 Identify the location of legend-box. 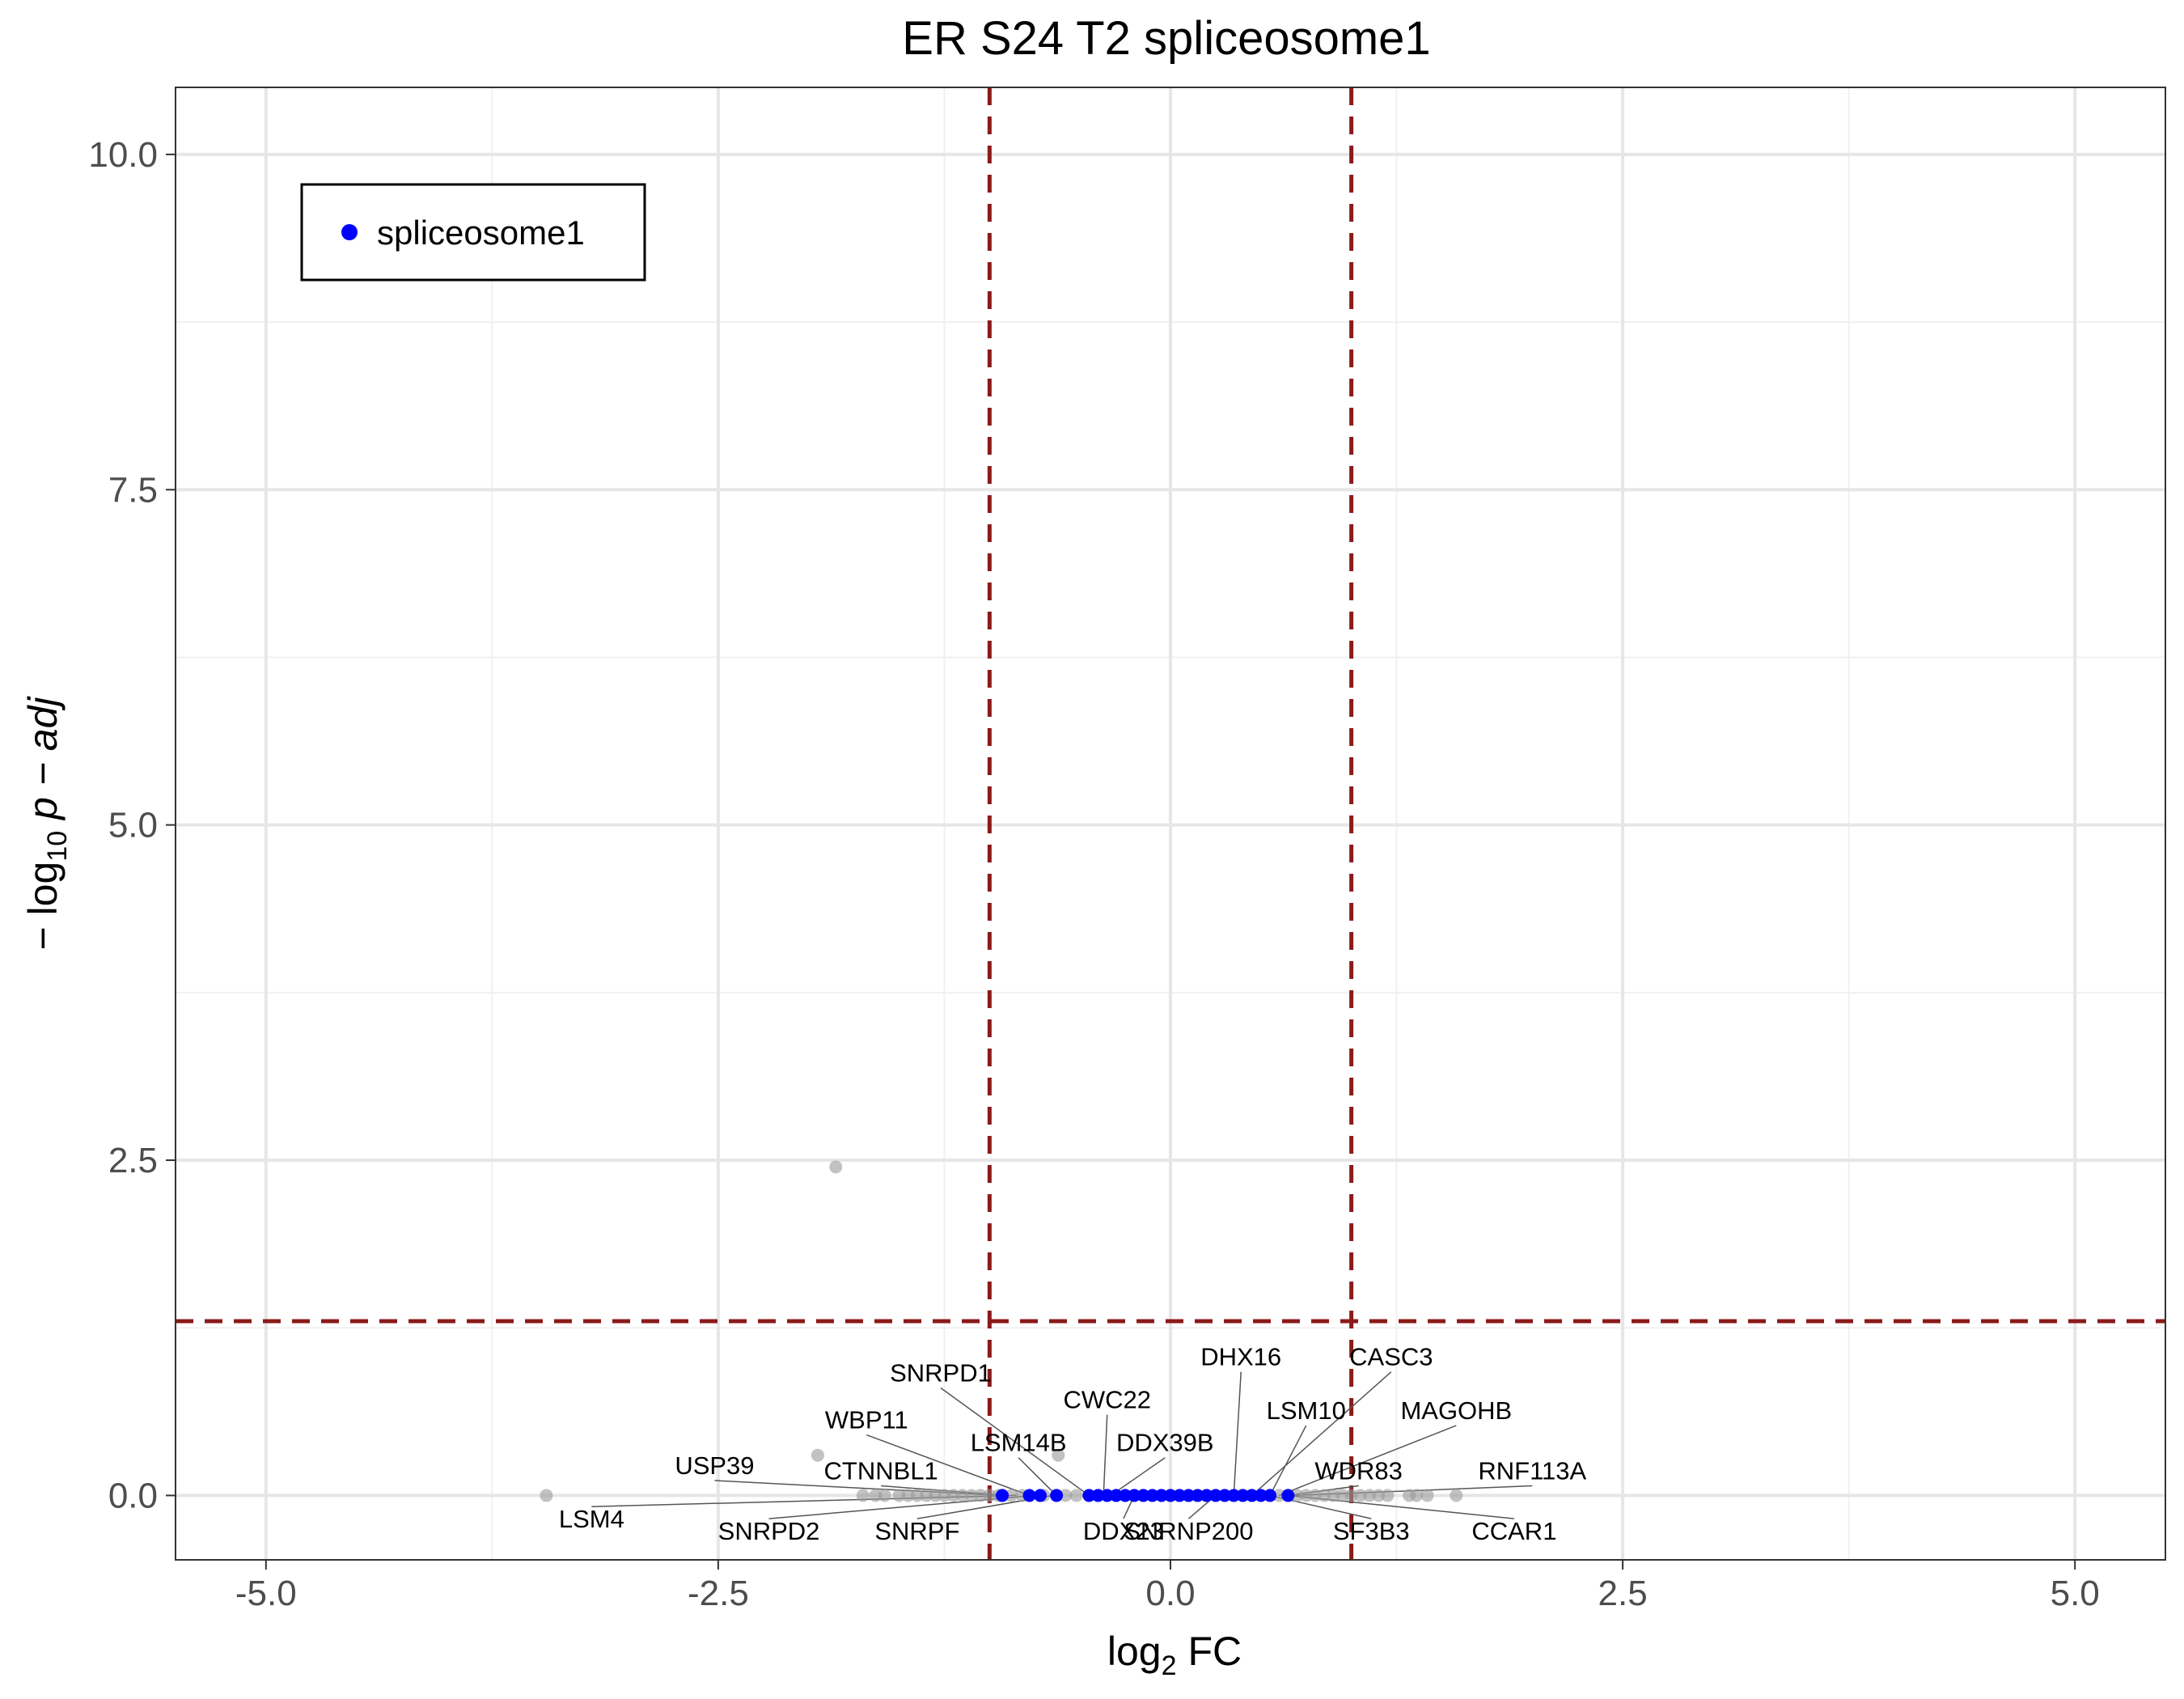
(473, 232).